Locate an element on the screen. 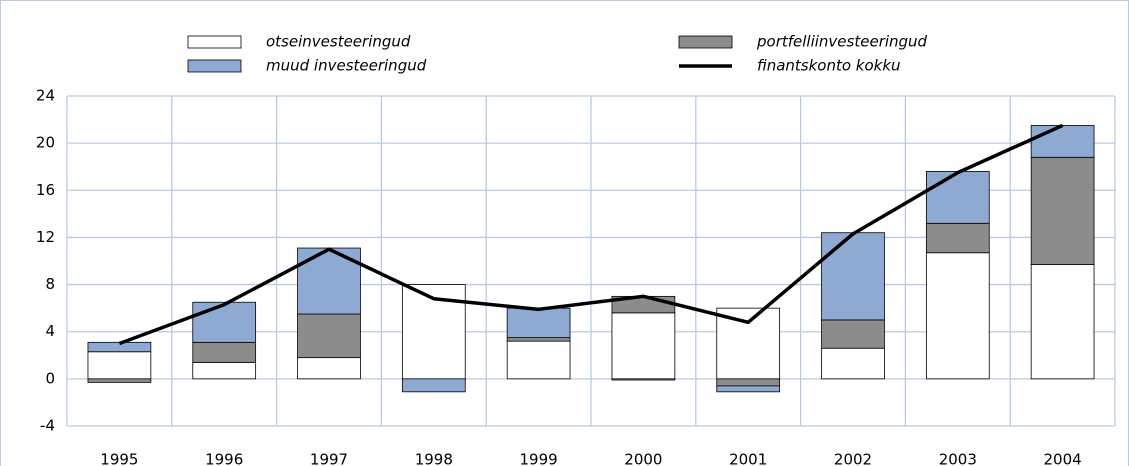  x-tick-label: 1998 is located at coordinates (434, 458).